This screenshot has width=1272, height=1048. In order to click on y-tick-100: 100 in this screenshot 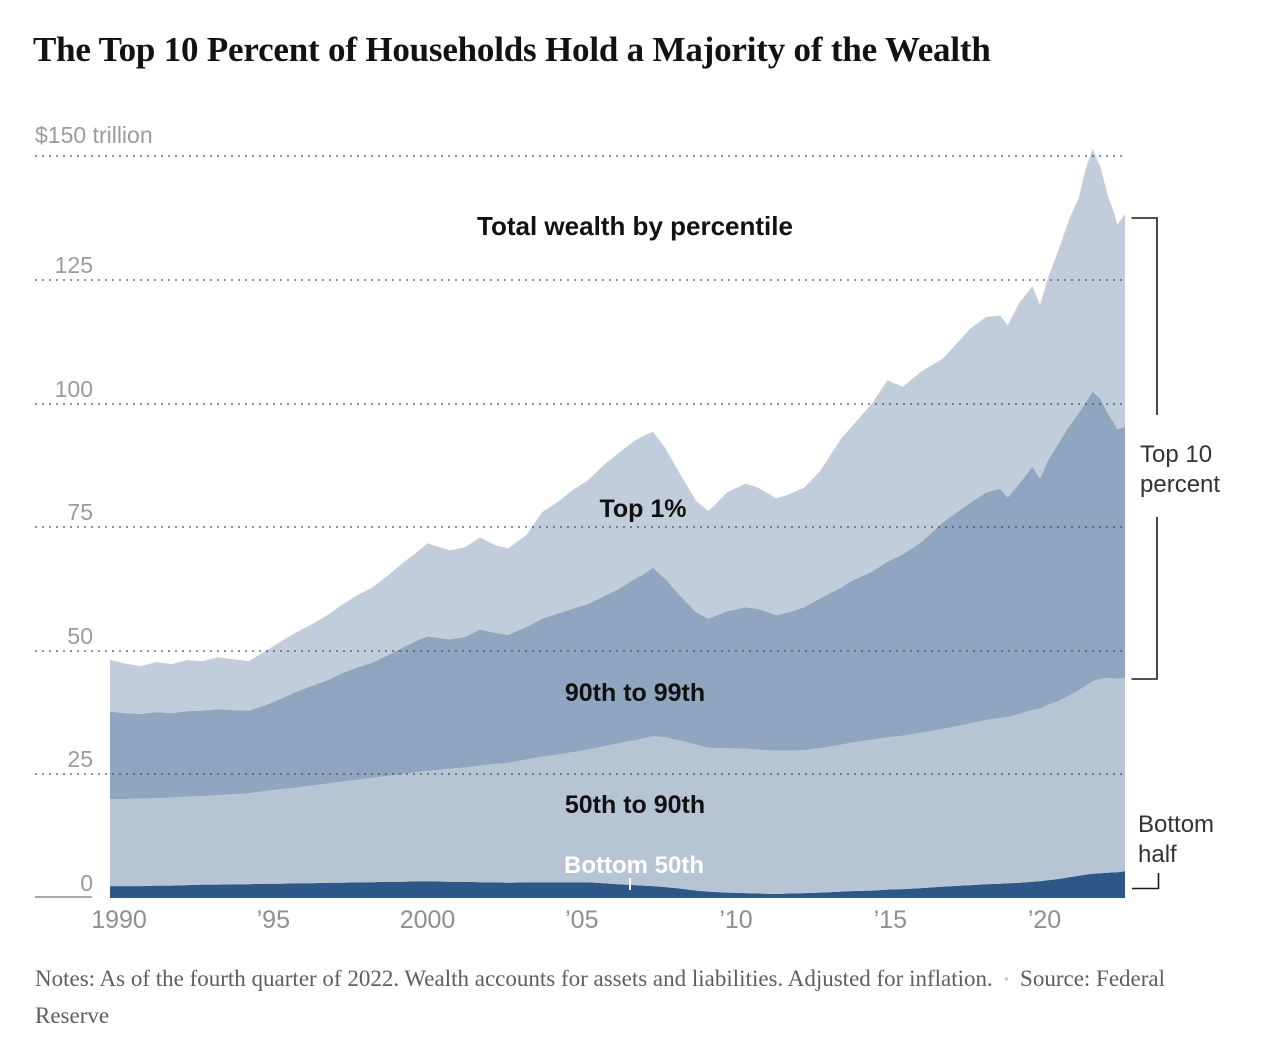, I will do `click(73, 388)`.